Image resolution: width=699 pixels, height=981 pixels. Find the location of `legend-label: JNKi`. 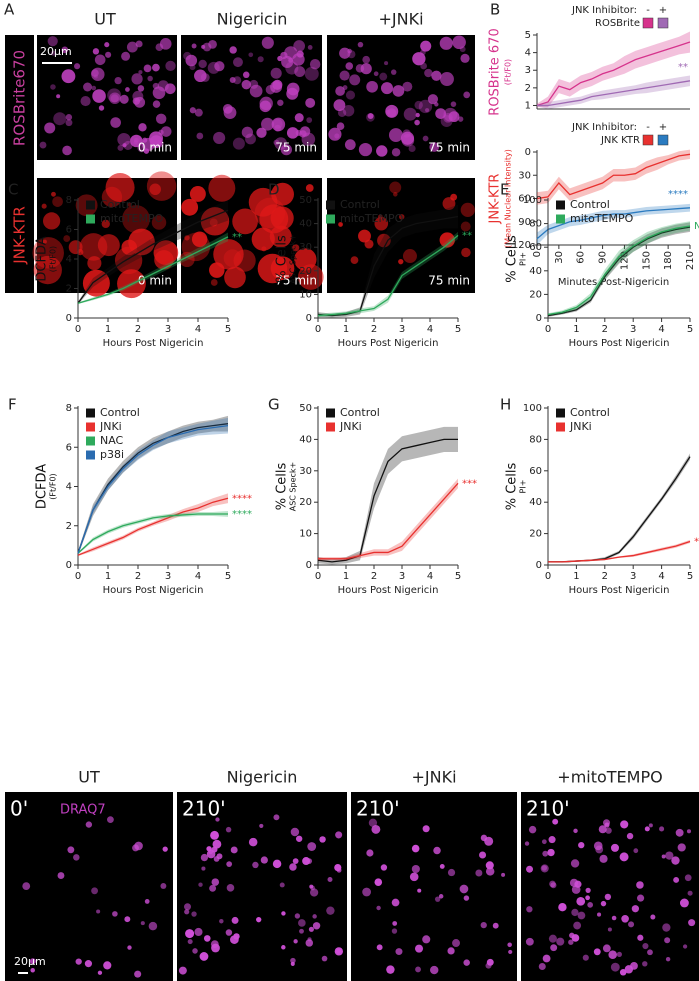

legend-label: JNKi is located at coordinates (580, 426).